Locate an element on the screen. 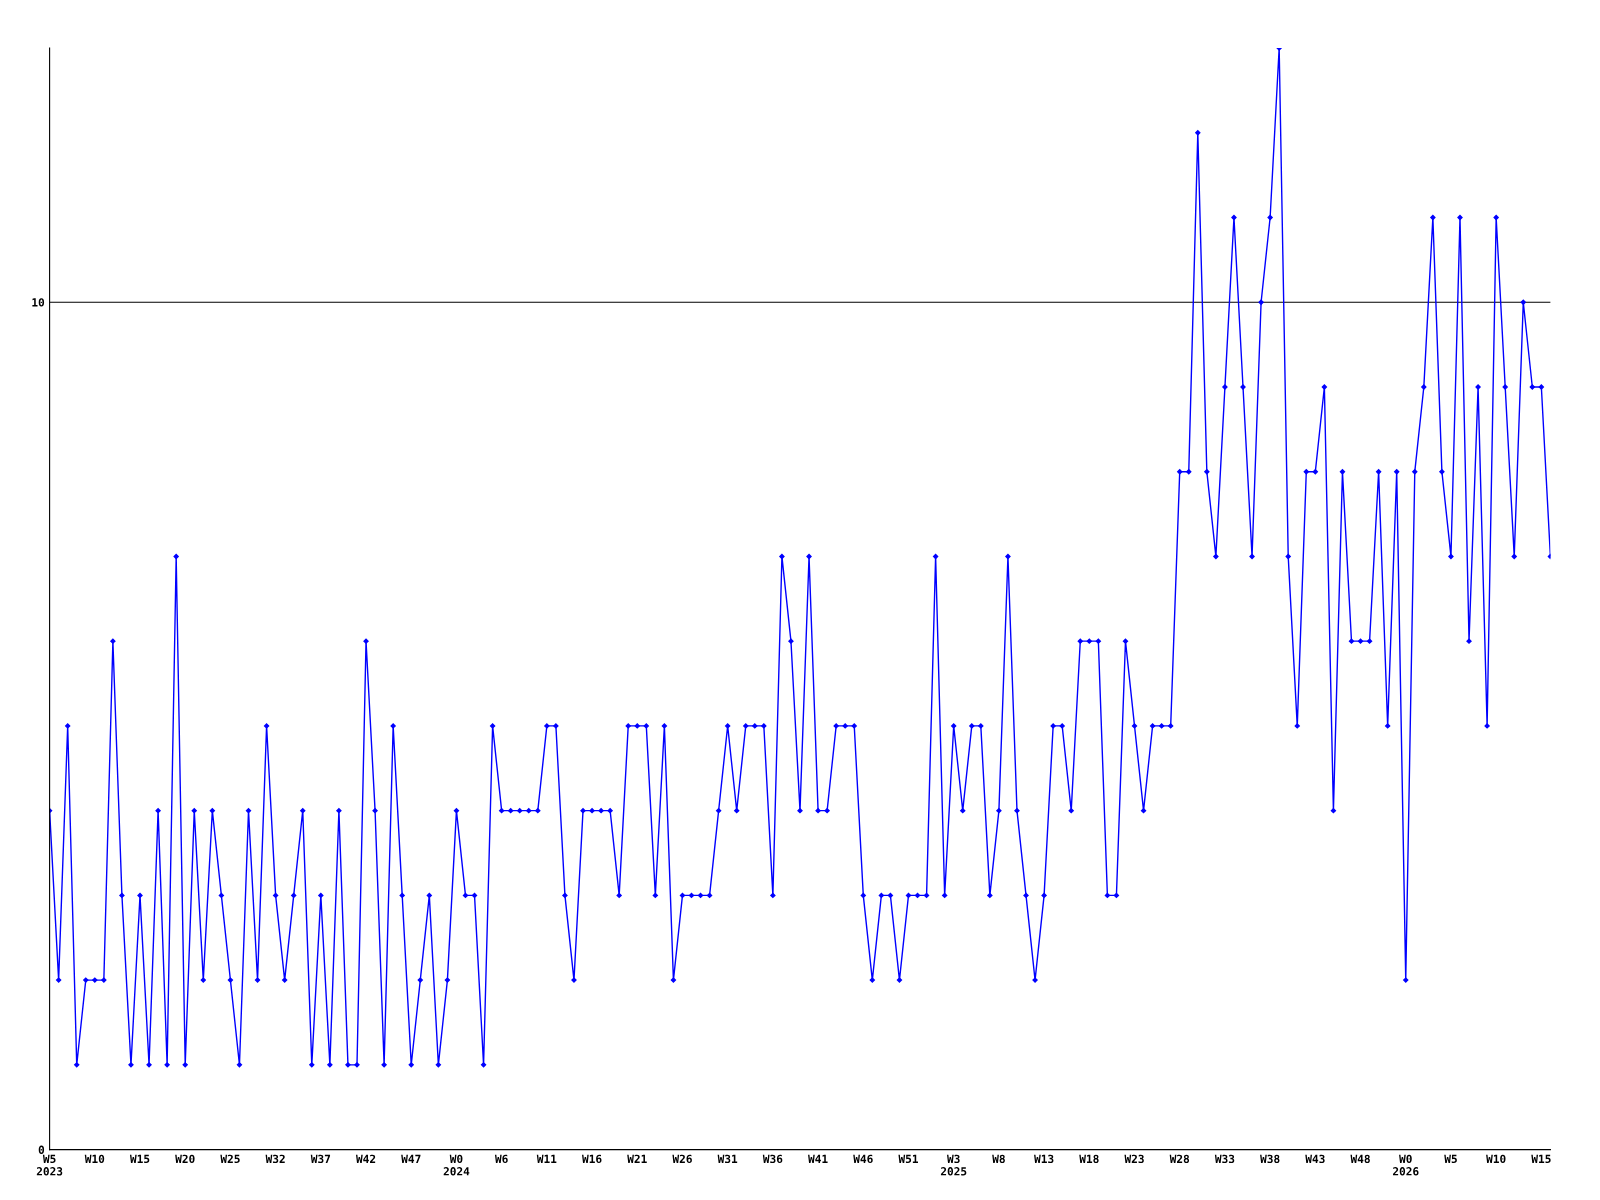 This screenshot has height=1200, width=1600. x-tick-label: W23 is located at coordinates (1134, 1159).